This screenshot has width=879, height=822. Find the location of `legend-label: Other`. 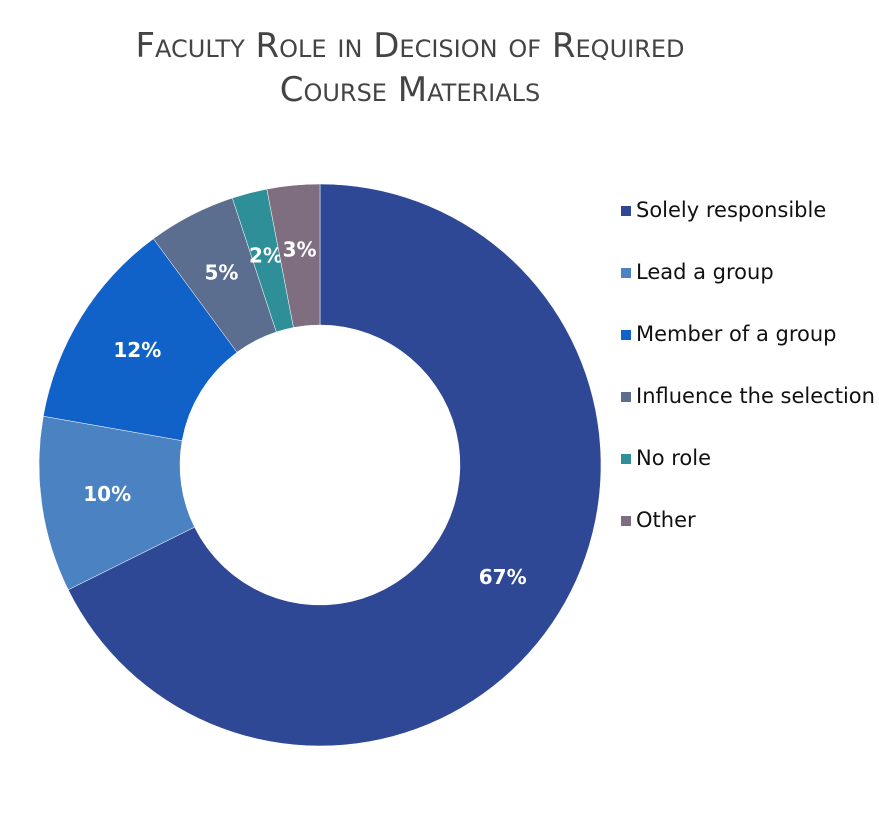

legend-label: Other is located at coordinates (666, 520).